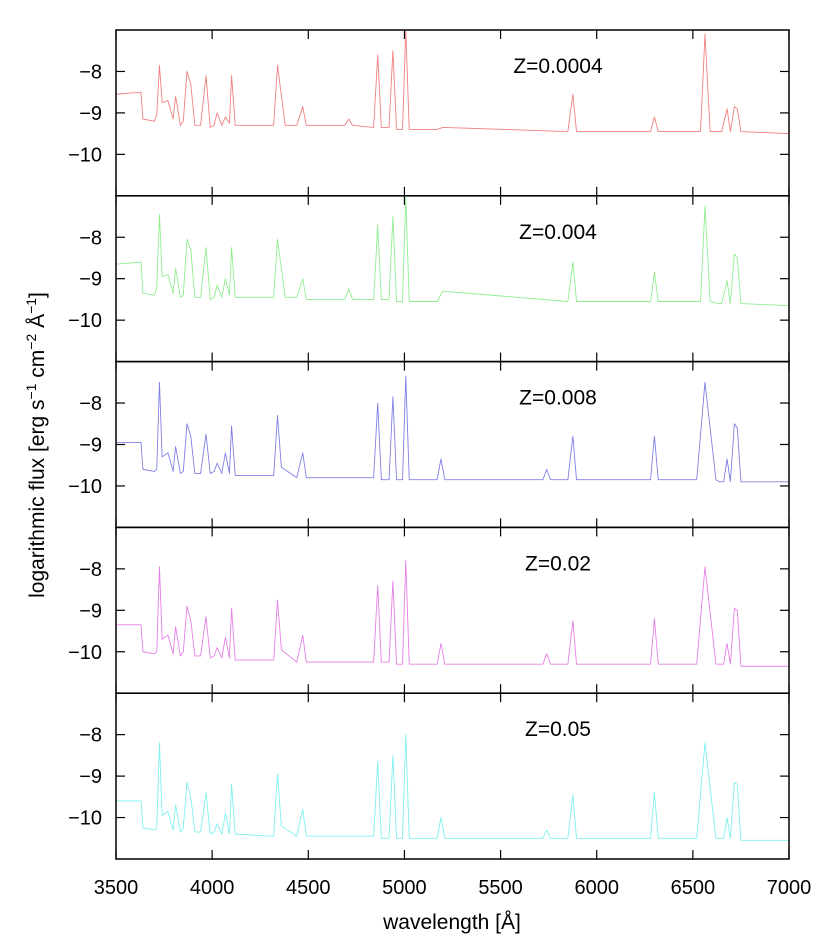 The height and width of the screenshot is (937, 830). Describe the element at coordinates (500, 888) in the screenshot. I see `x-tick-label-4: 5500` at that location.